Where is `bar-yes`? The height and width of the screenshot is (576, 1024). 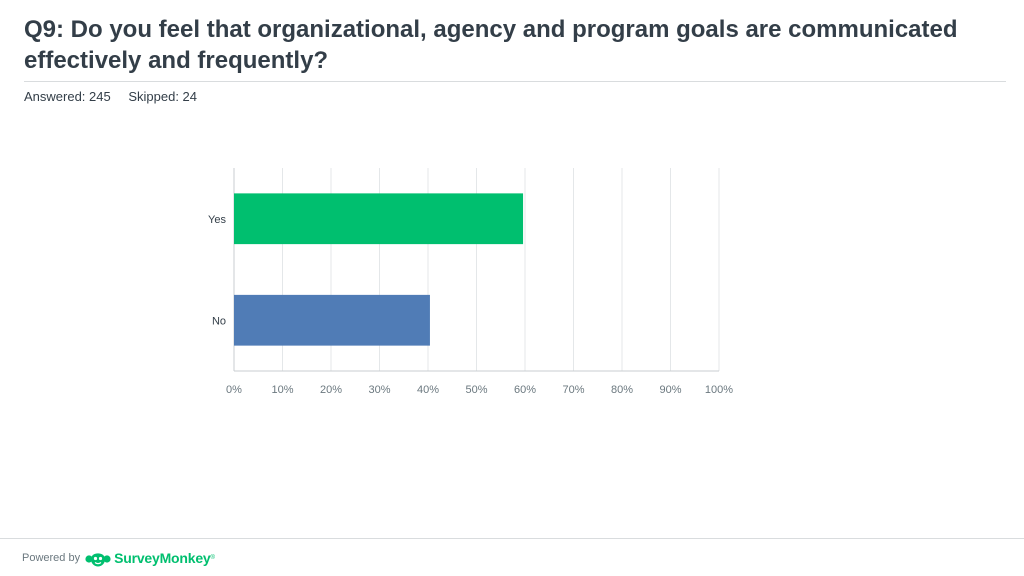 bar-yes is located at coordinates (379, 219).